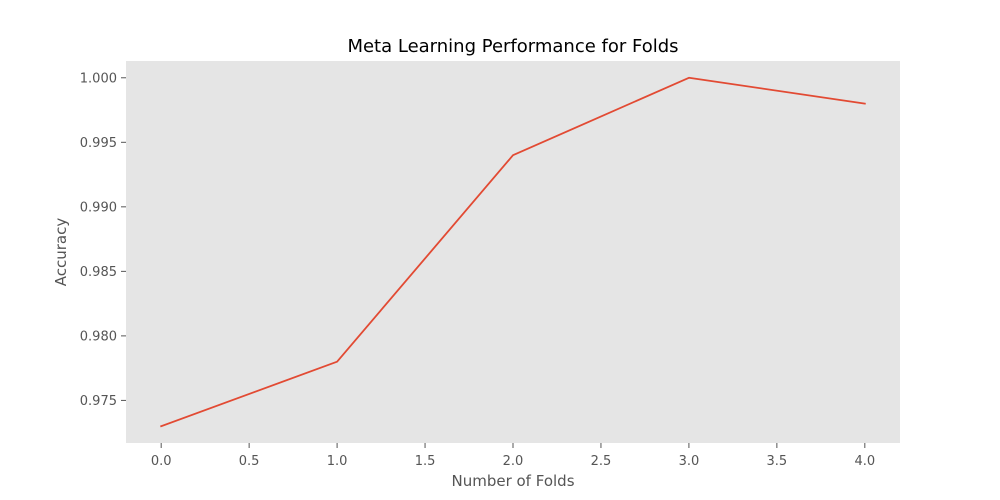 This screenshot has height=500, width=1000. What do you see at coordinates (689, 461) in the screenshot?
I see `x-tick-label: 3.0` at bounding box center [689, 461].